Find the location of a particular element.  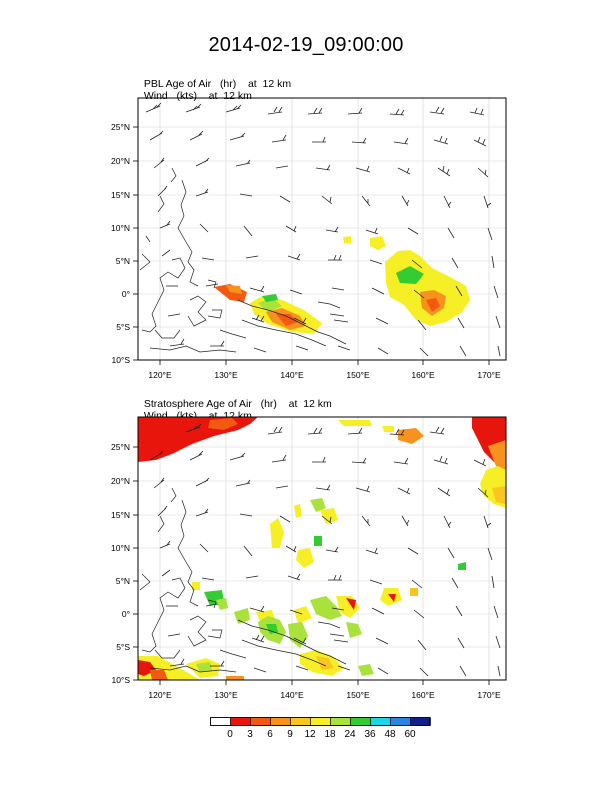

colorbar is located at coordinates (320, 721).